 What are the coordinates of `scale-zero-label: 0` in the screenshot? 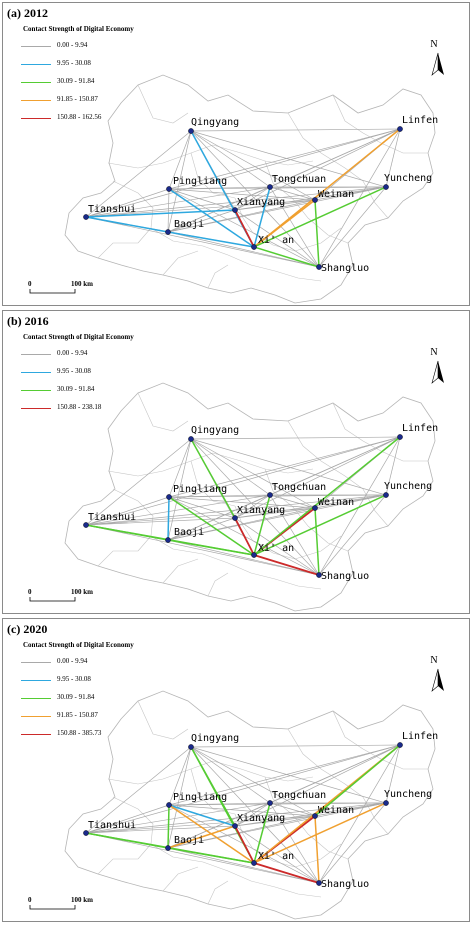 It's located at (30, 592).